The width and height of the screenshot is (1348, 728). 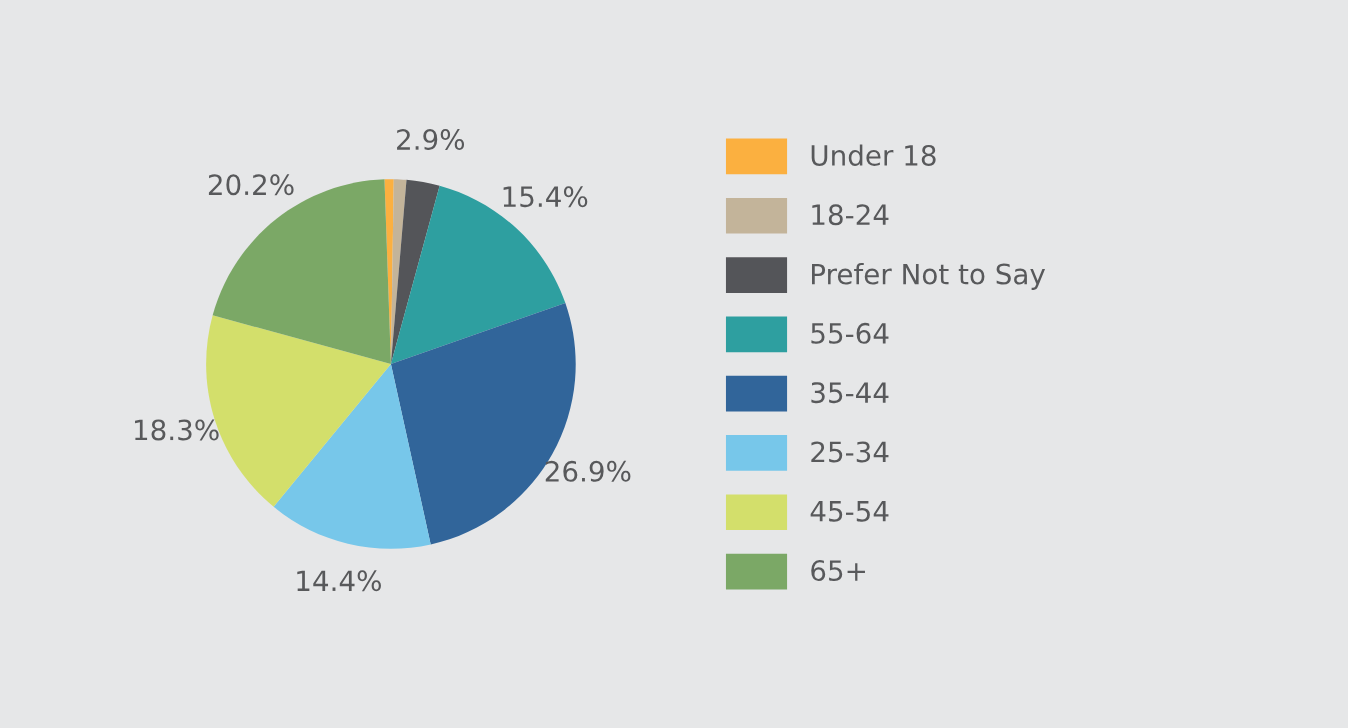 What do you see at coordinates (251, 185) in the screenshot?
I see `data-label: 20.2%` at bounding box center [251, 185].